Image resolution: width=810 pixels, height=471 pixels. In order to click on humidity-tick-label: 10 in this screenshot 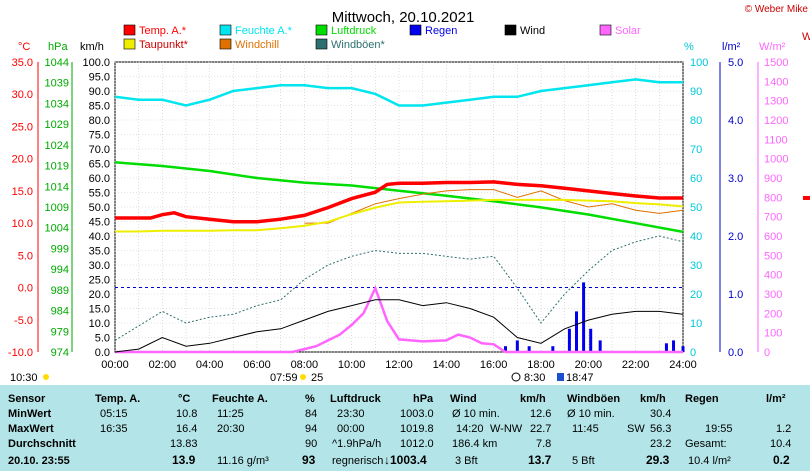, I will do `click(696, 324)`.